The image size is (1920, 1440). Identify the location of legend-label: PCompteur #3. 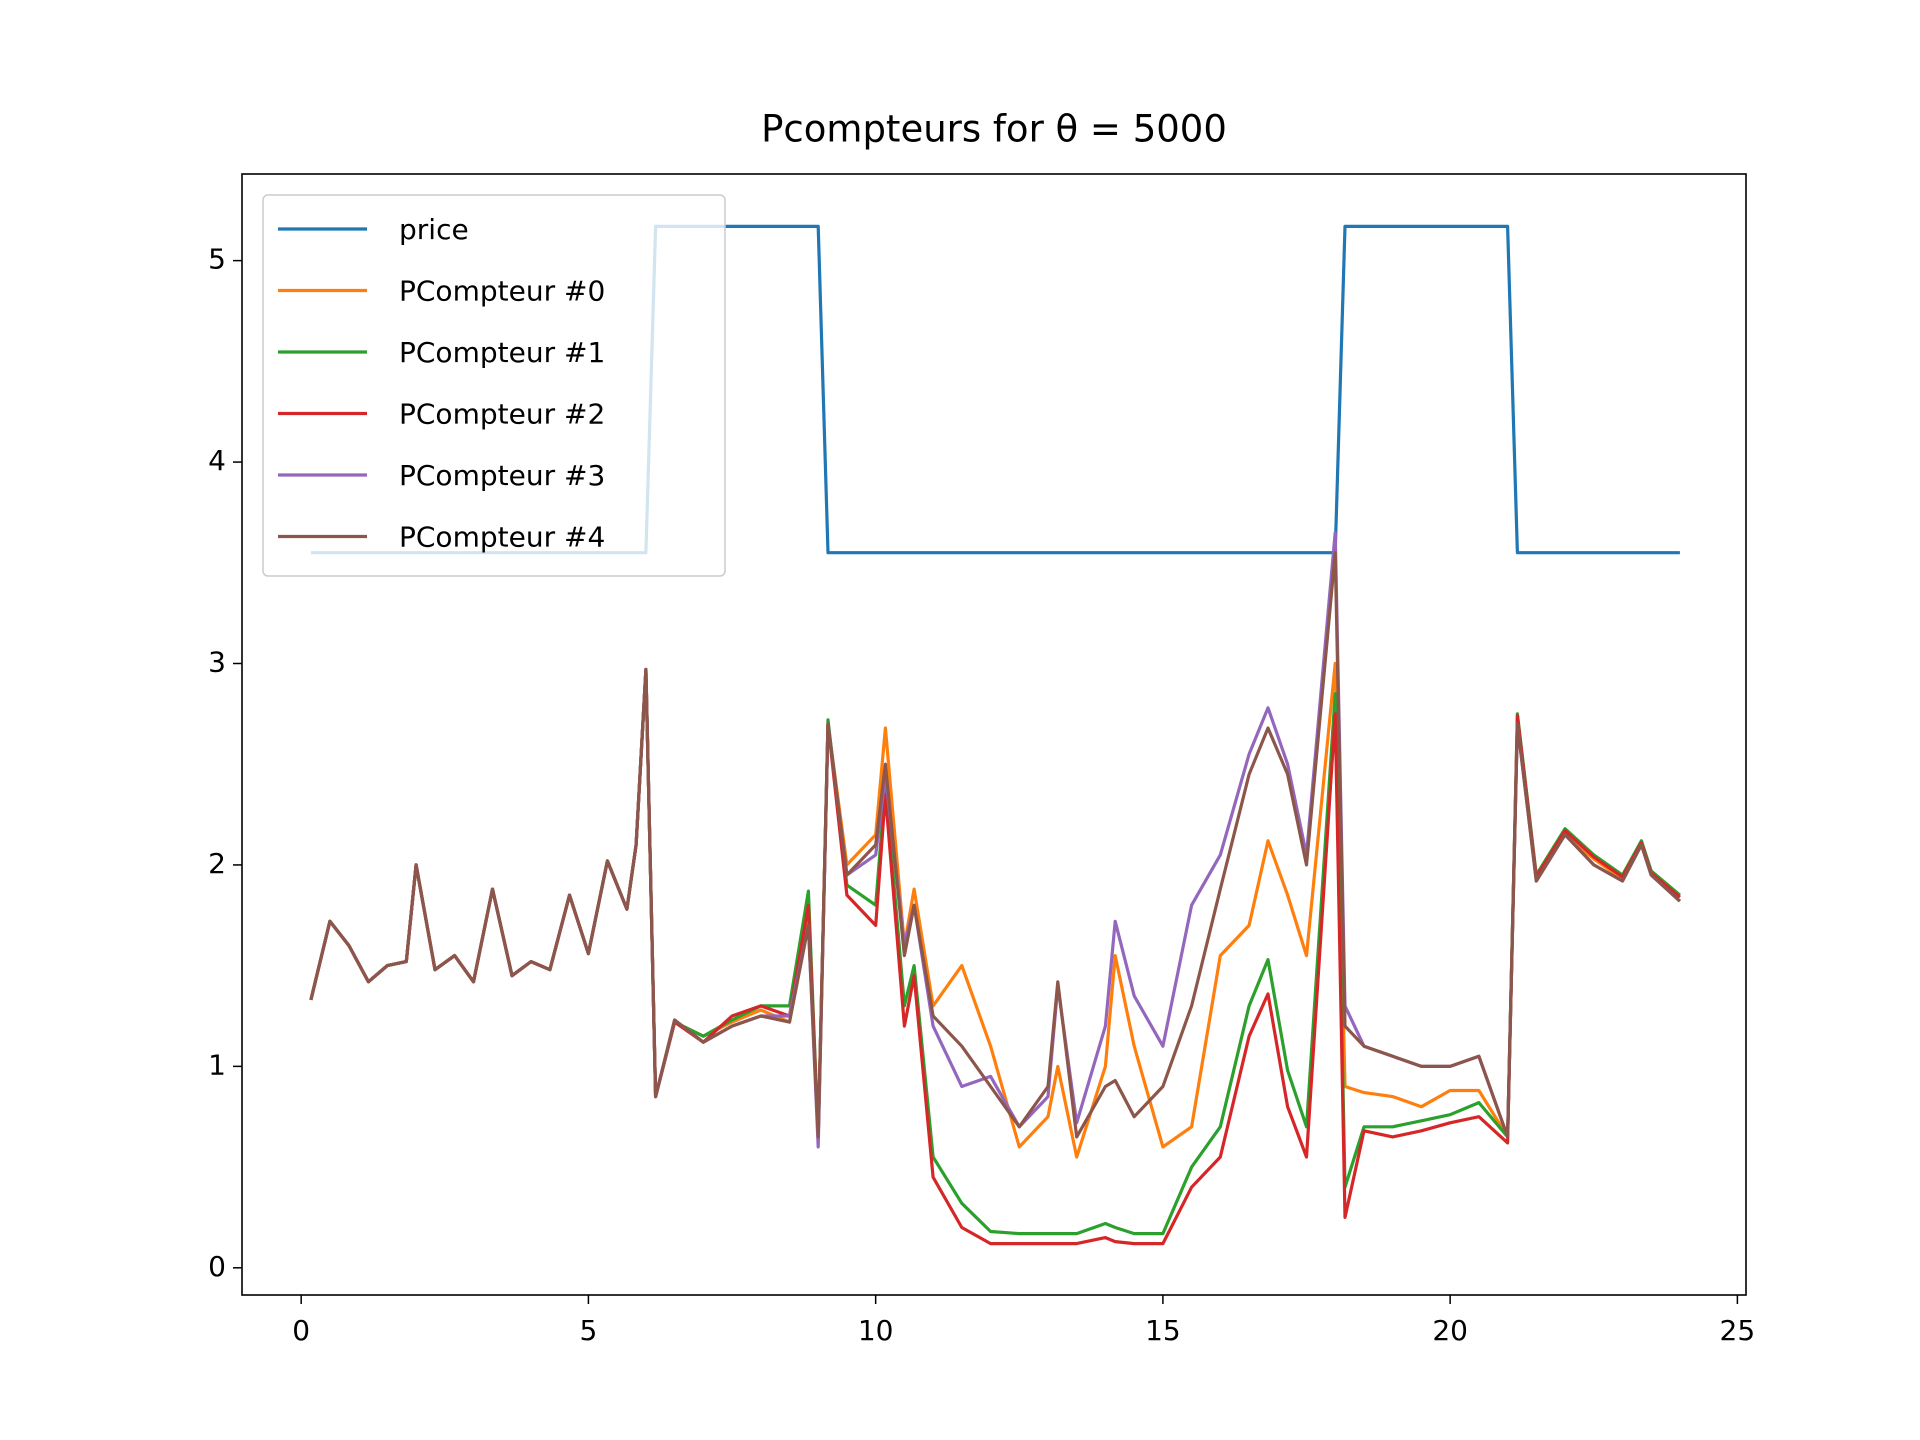
(502, 475).